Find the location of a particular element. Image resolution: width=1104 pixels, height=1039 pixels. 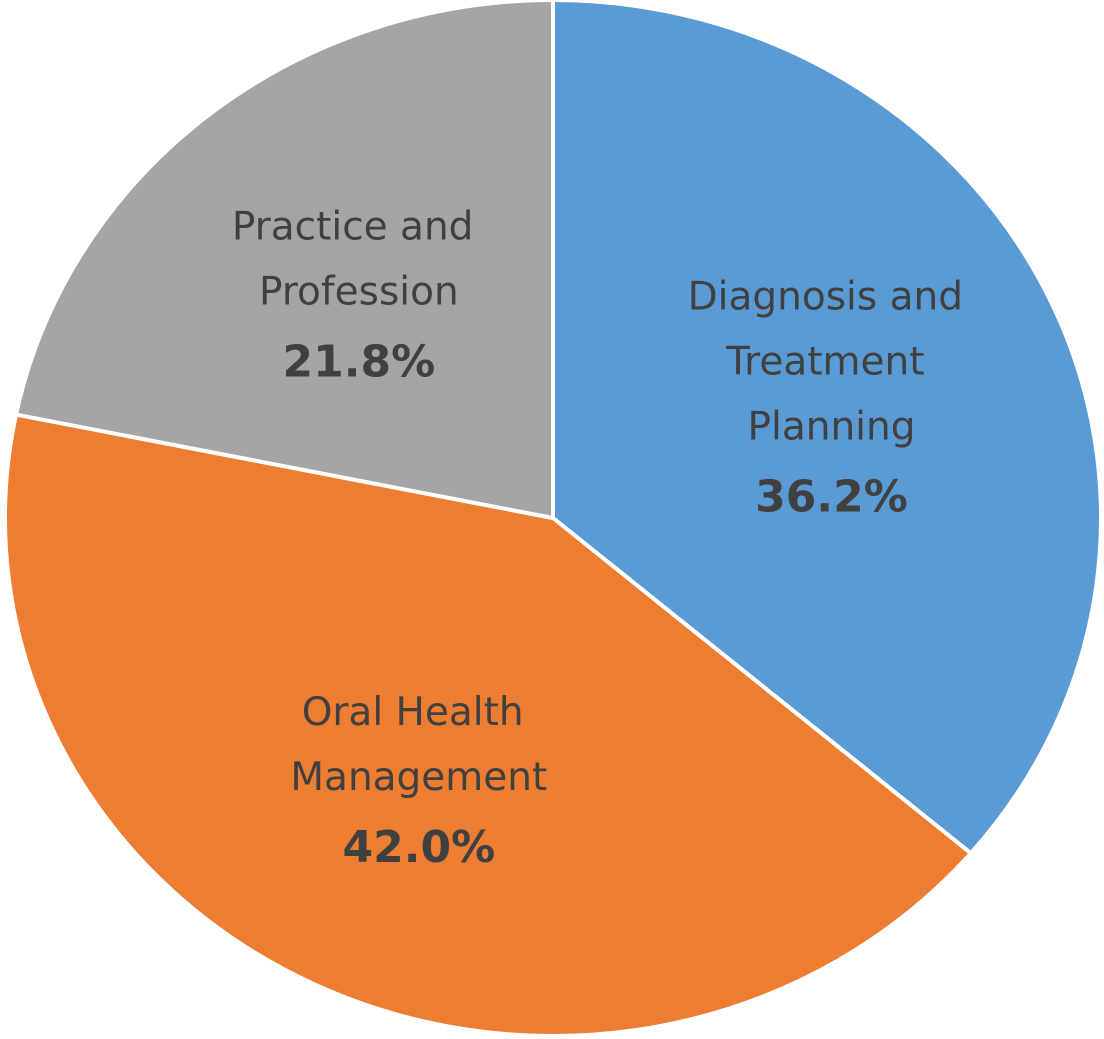

slice-label-line: Practice and is located at coordinates (359, 226).